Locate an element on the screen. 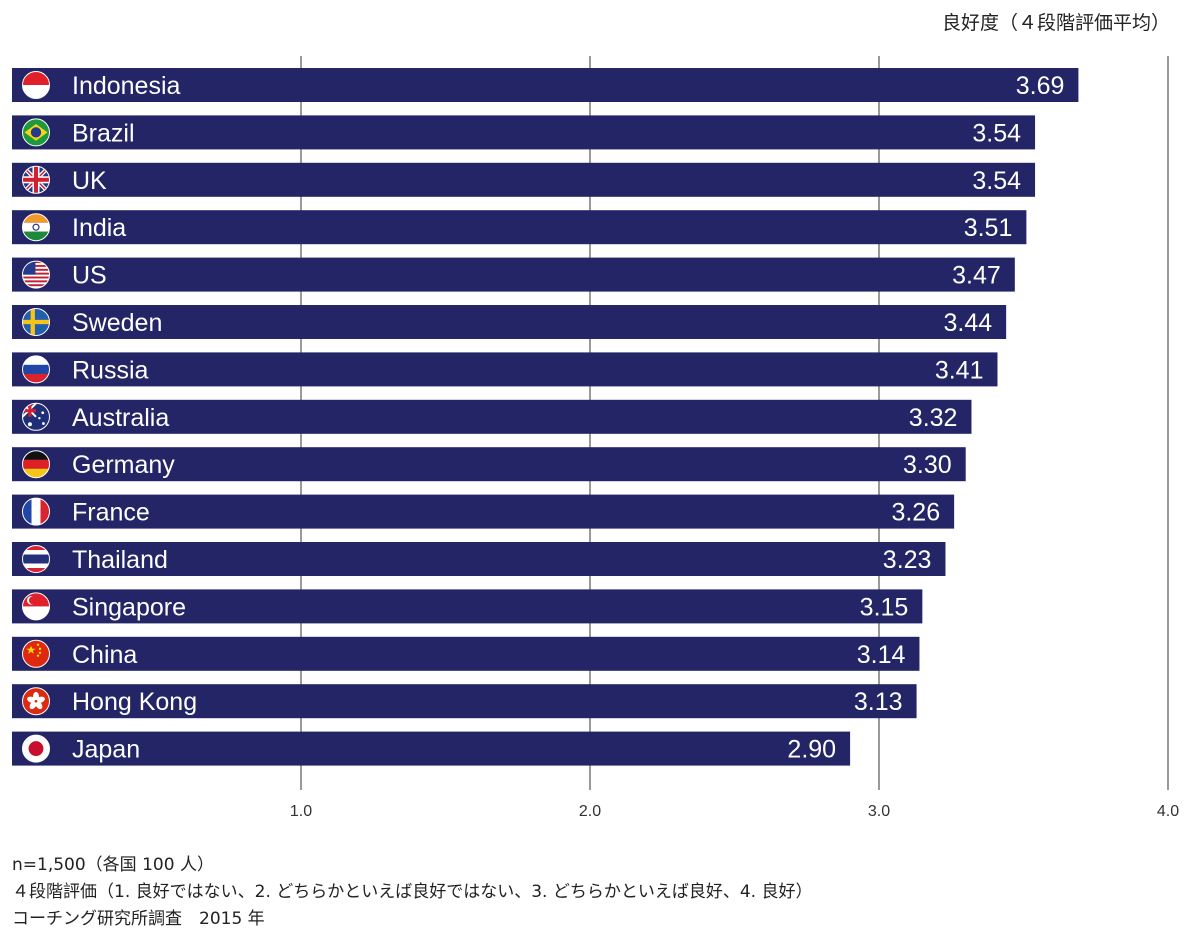 The width and height of the screenshot is (1200, 946). x-tick-label: 2.0 is located at coordinates (590, 811).